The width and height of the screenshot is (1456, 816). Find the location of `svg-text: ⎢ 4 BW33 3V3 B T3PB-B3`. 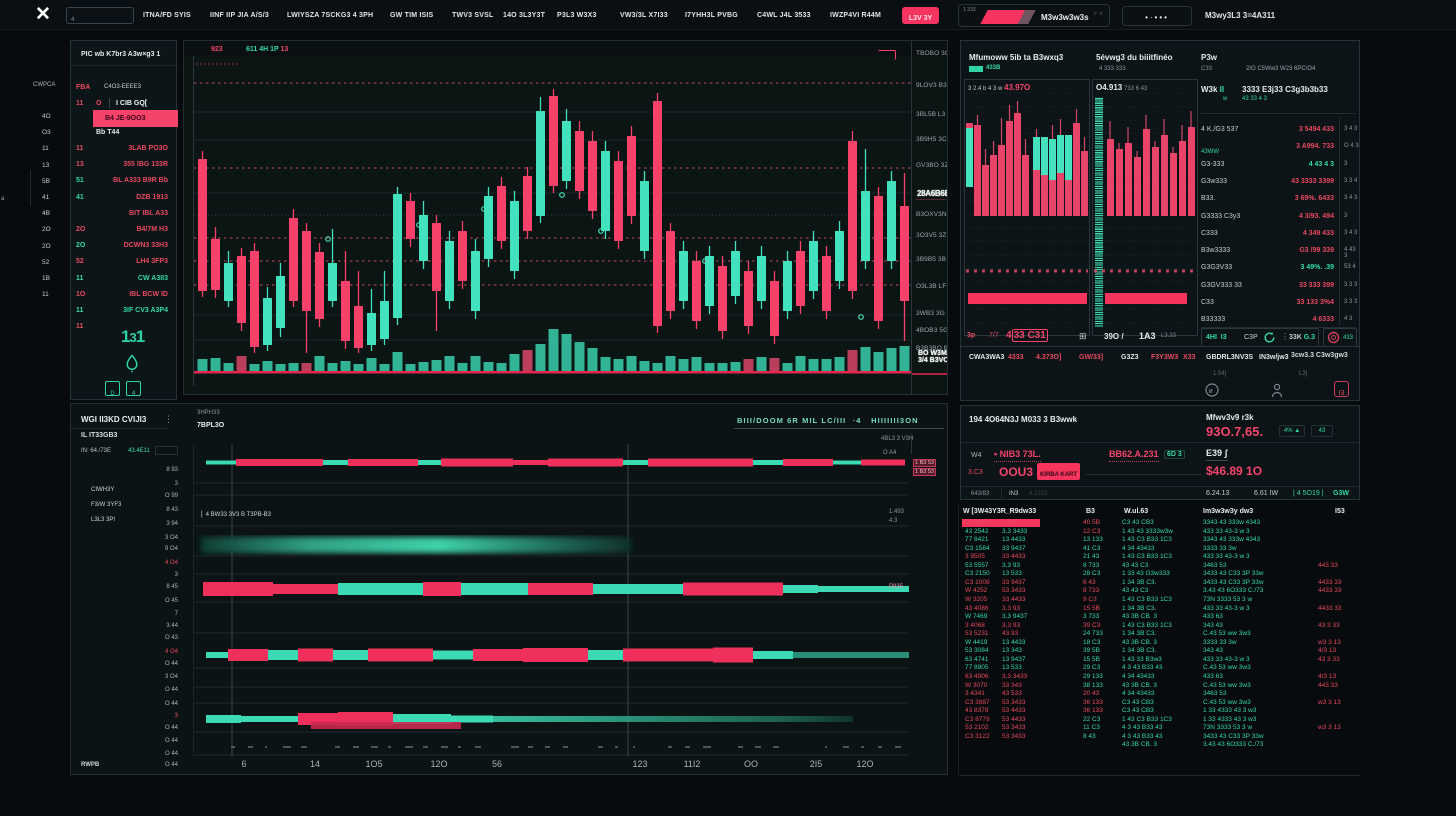

svg-text: ⎢ 4 BW33 3V3 B T3PB-B3 is located at coordinates (236, 514).